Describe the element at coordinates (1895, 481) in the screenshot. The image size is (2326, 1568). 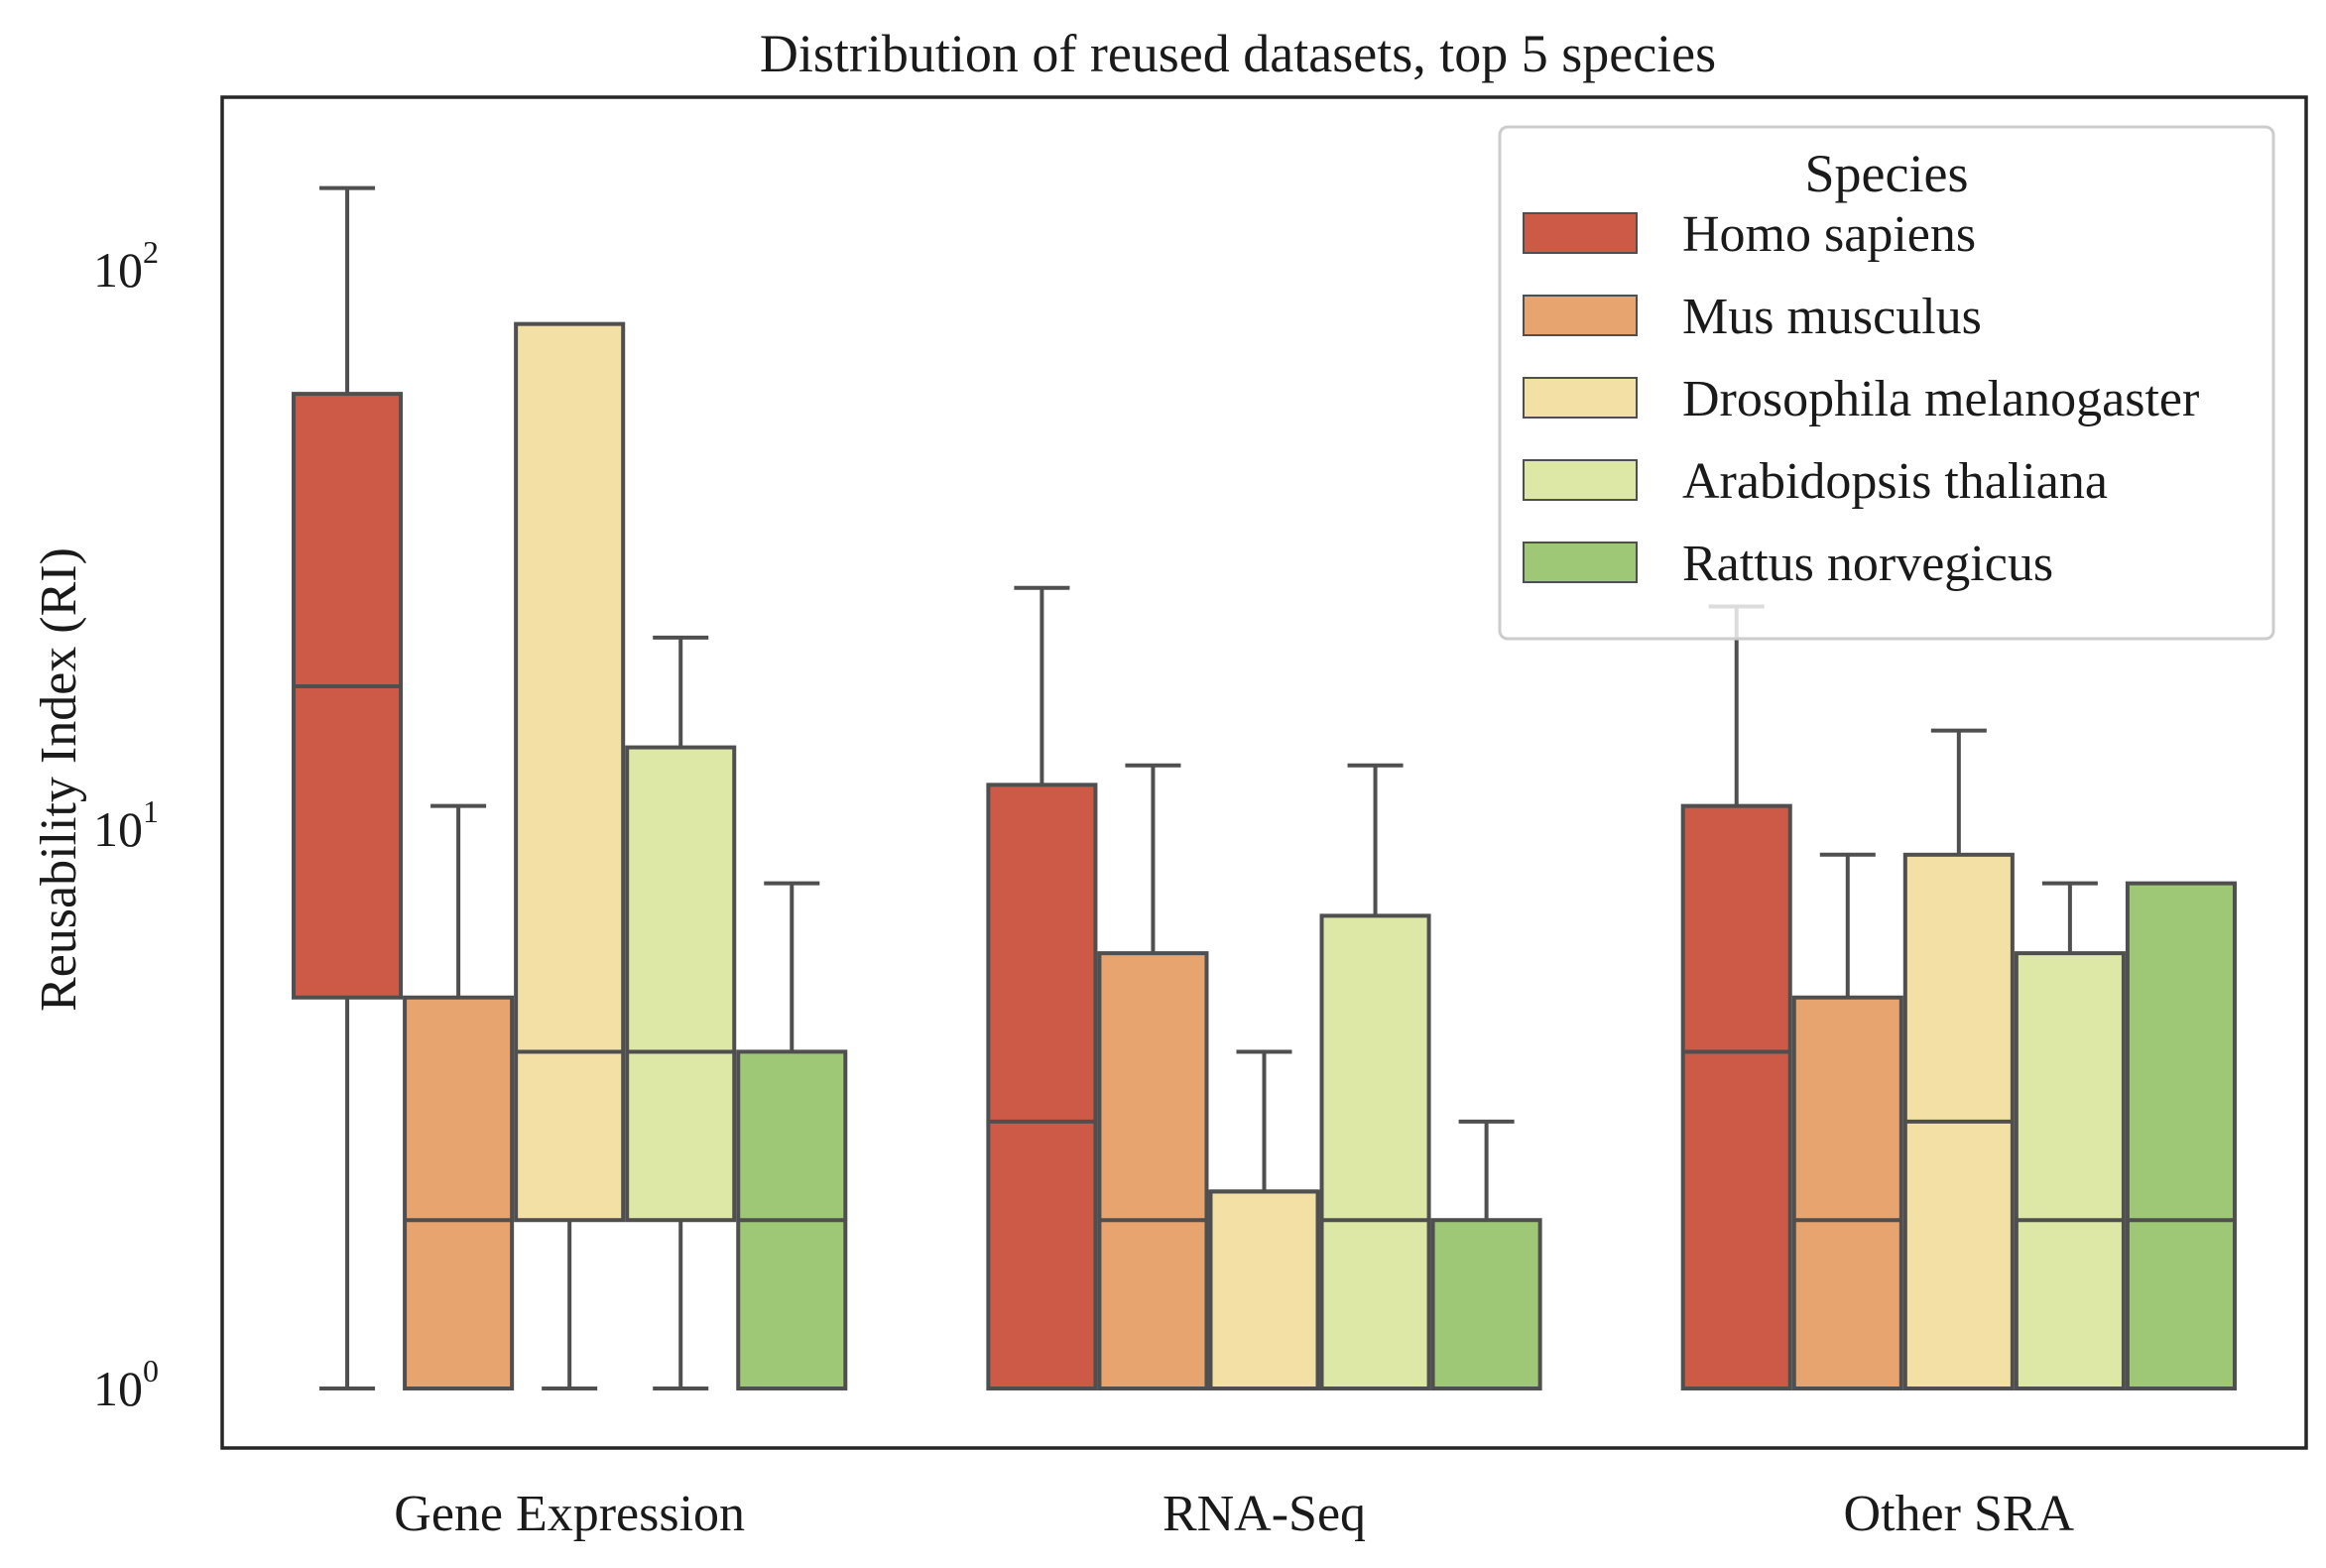
I see `legend-label: Arabidopsis thaliana` at that location.